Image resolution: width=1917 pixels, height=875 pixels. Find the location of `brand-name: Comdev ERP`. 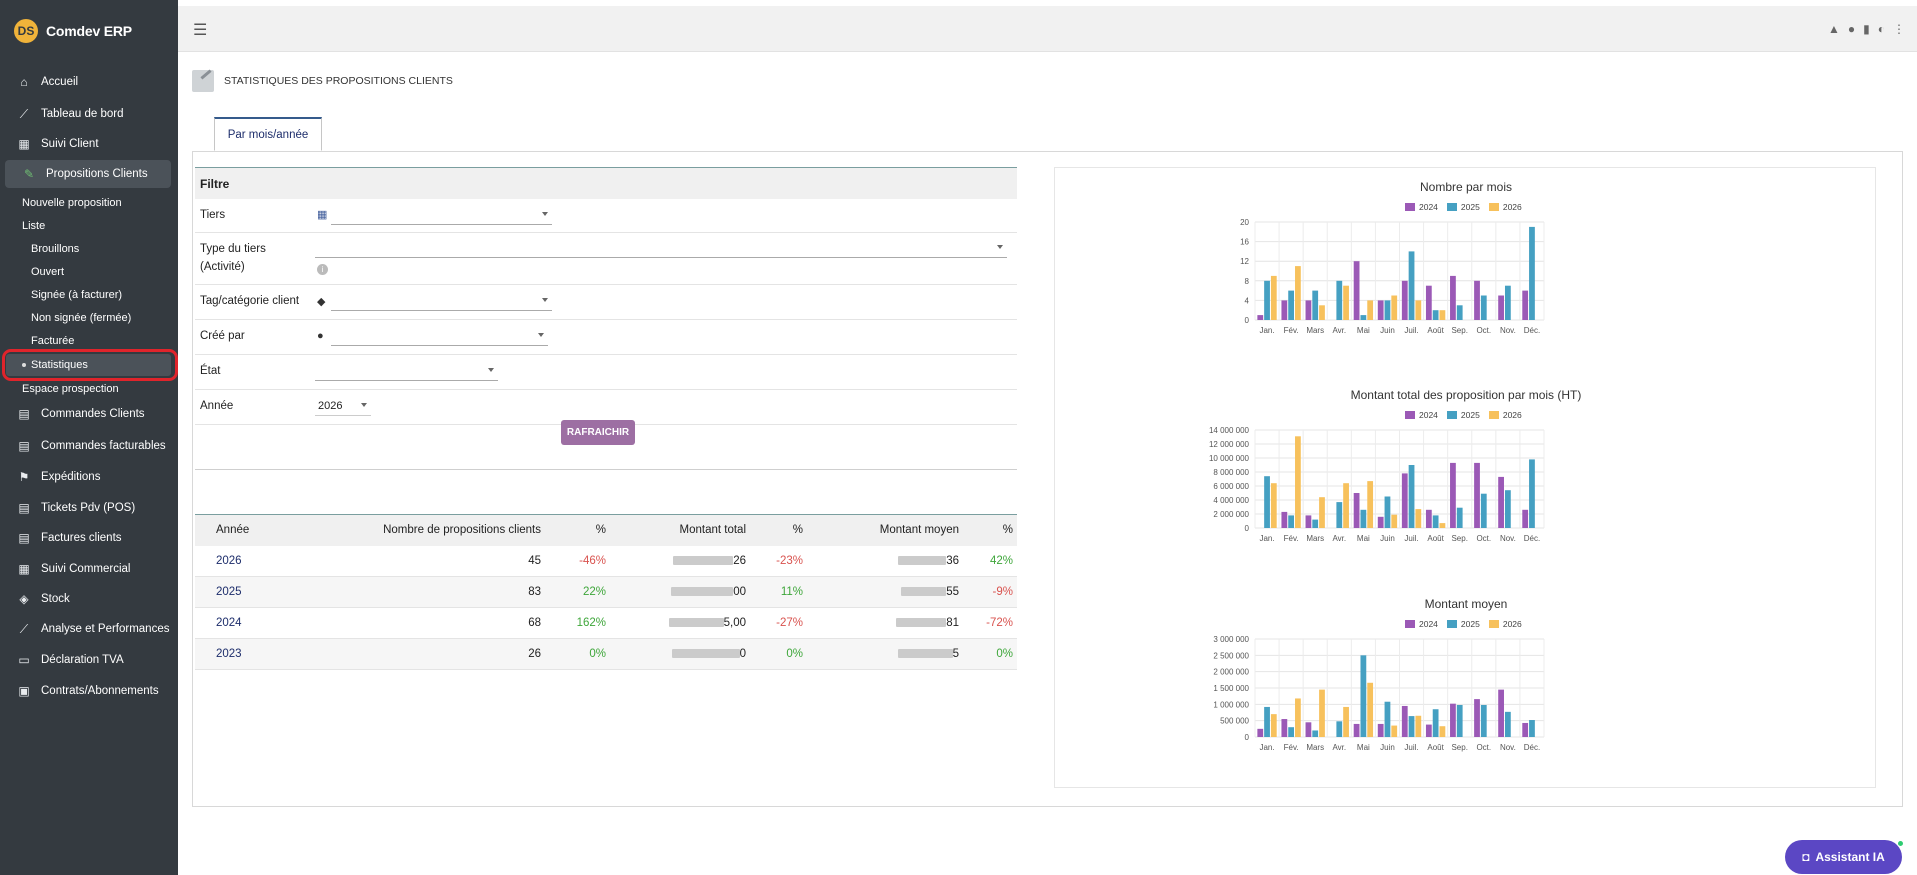

brand-name: Comdev ERP is located at coordinates (89, 31).